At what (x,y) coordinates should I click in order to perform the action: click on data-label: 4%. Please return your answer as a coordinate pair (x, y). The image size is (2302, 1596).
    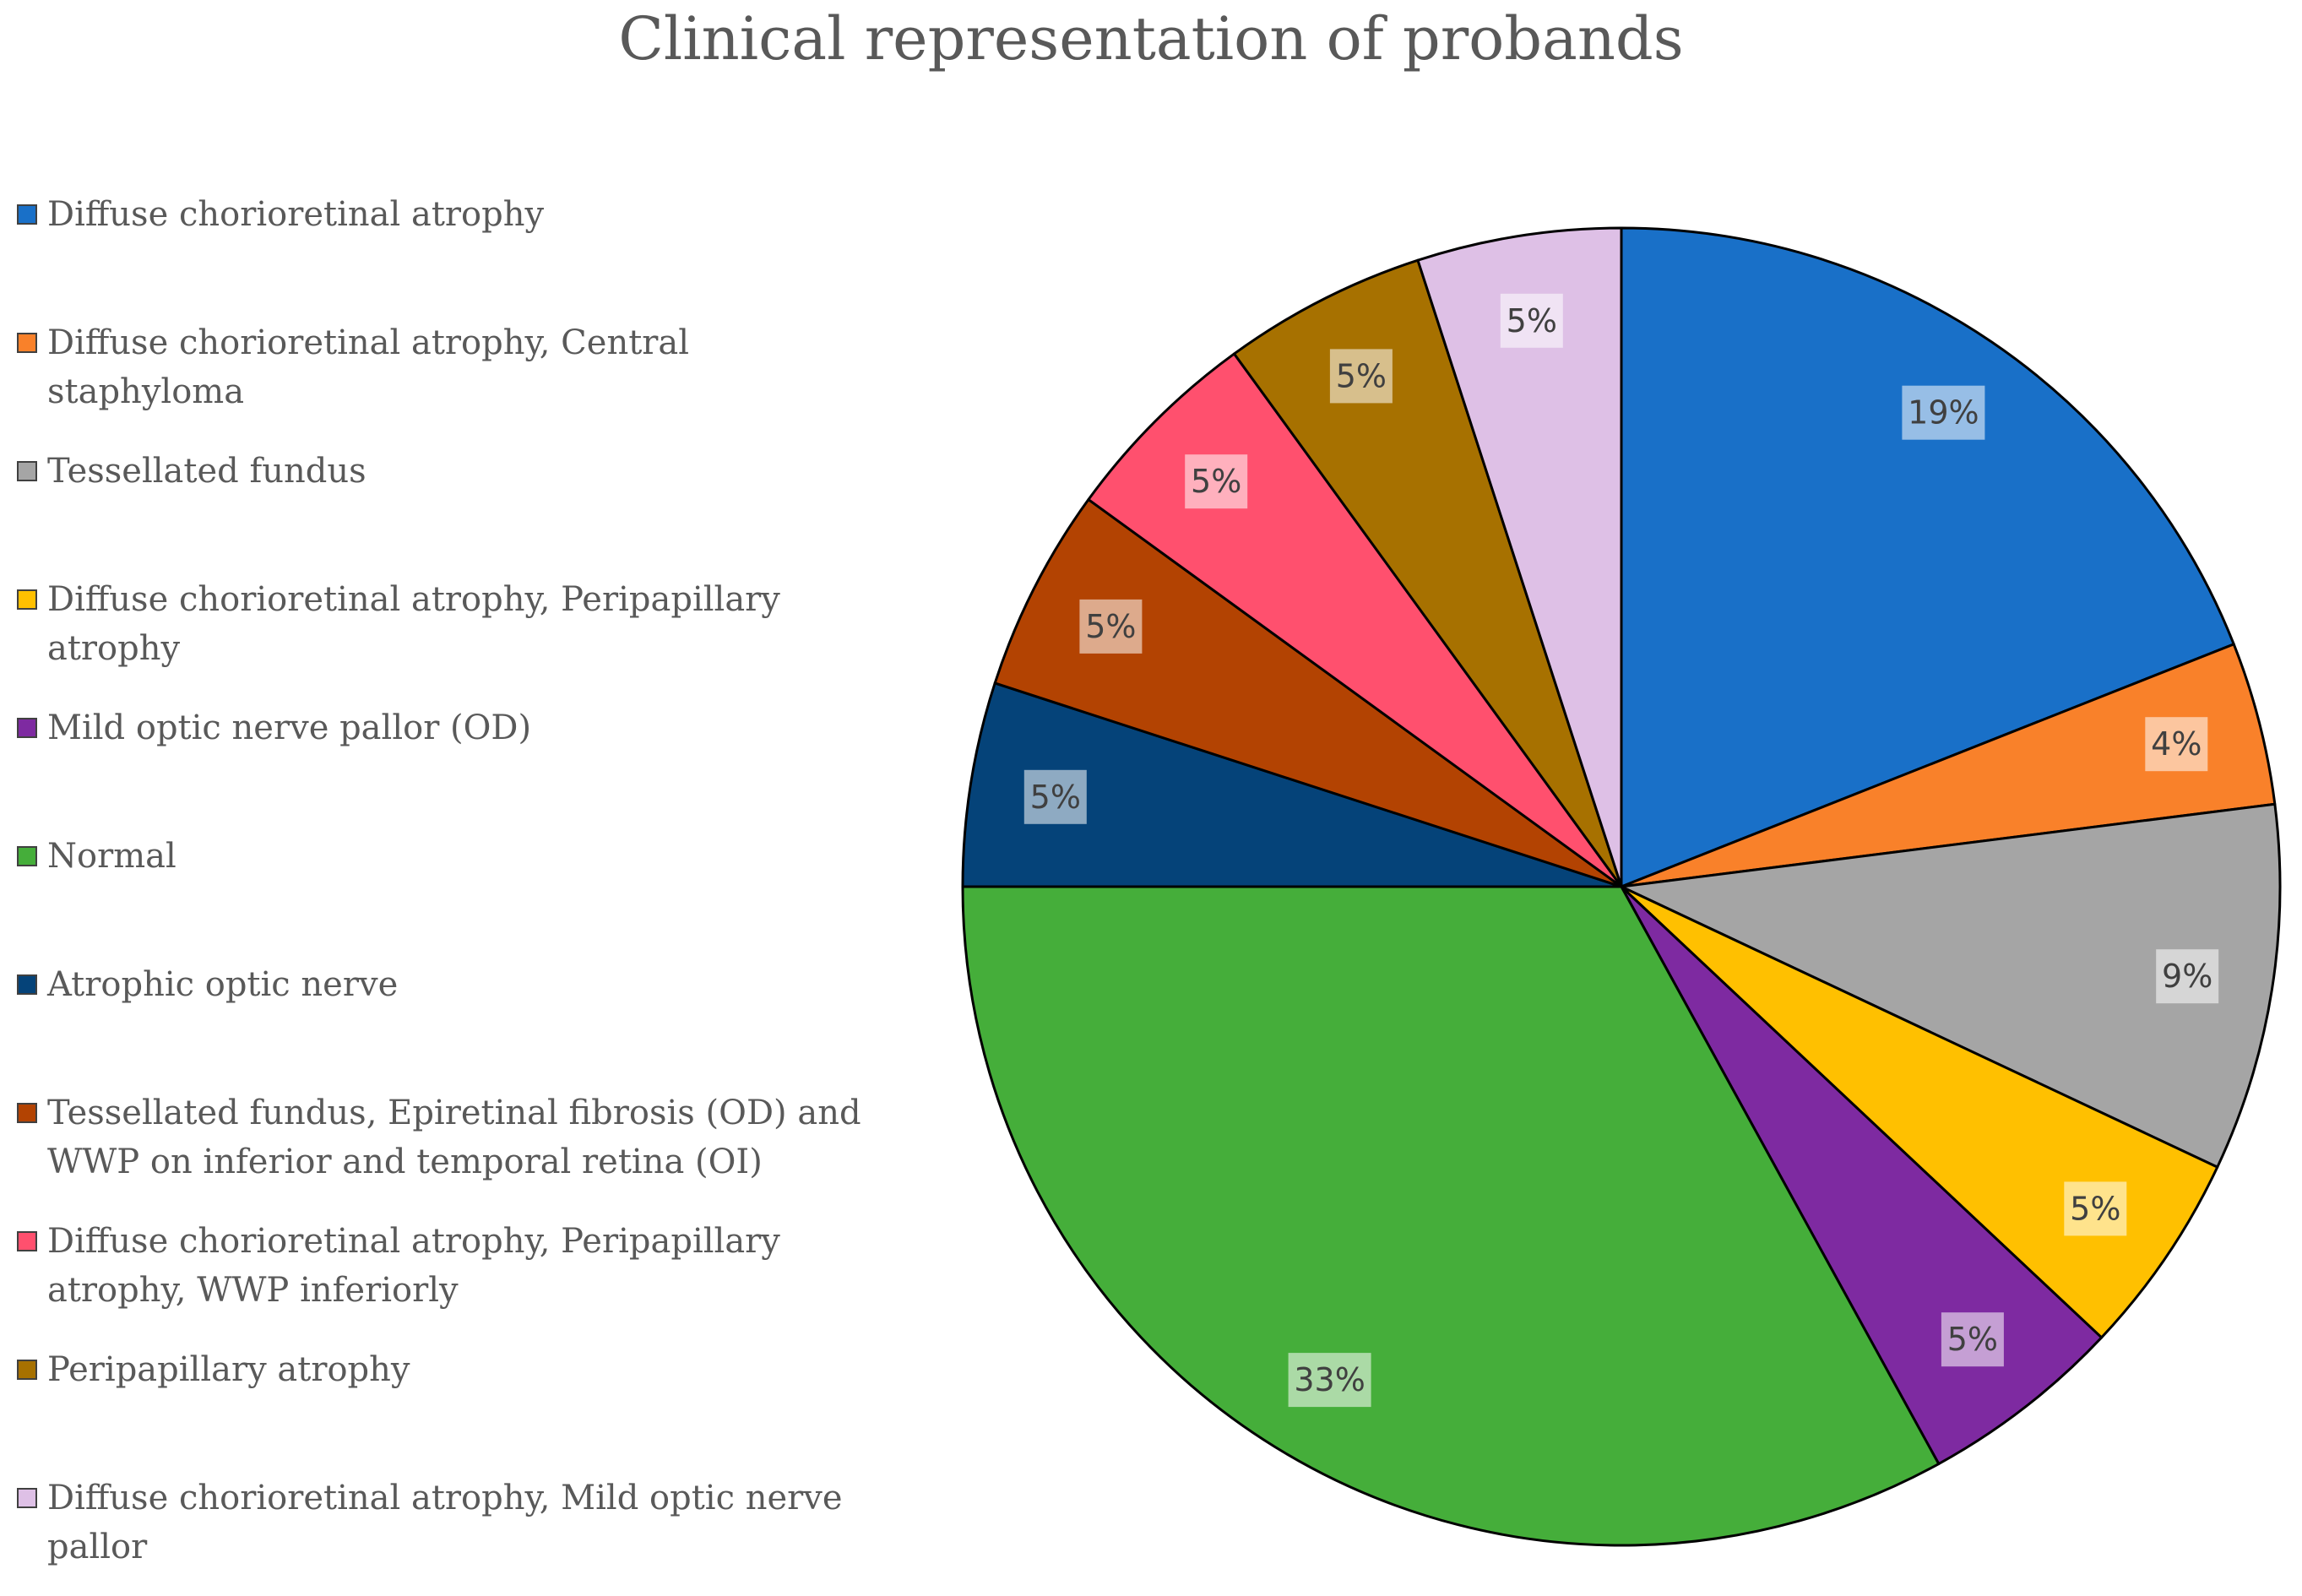
    Looking at the image, I should click on (2176, 744).